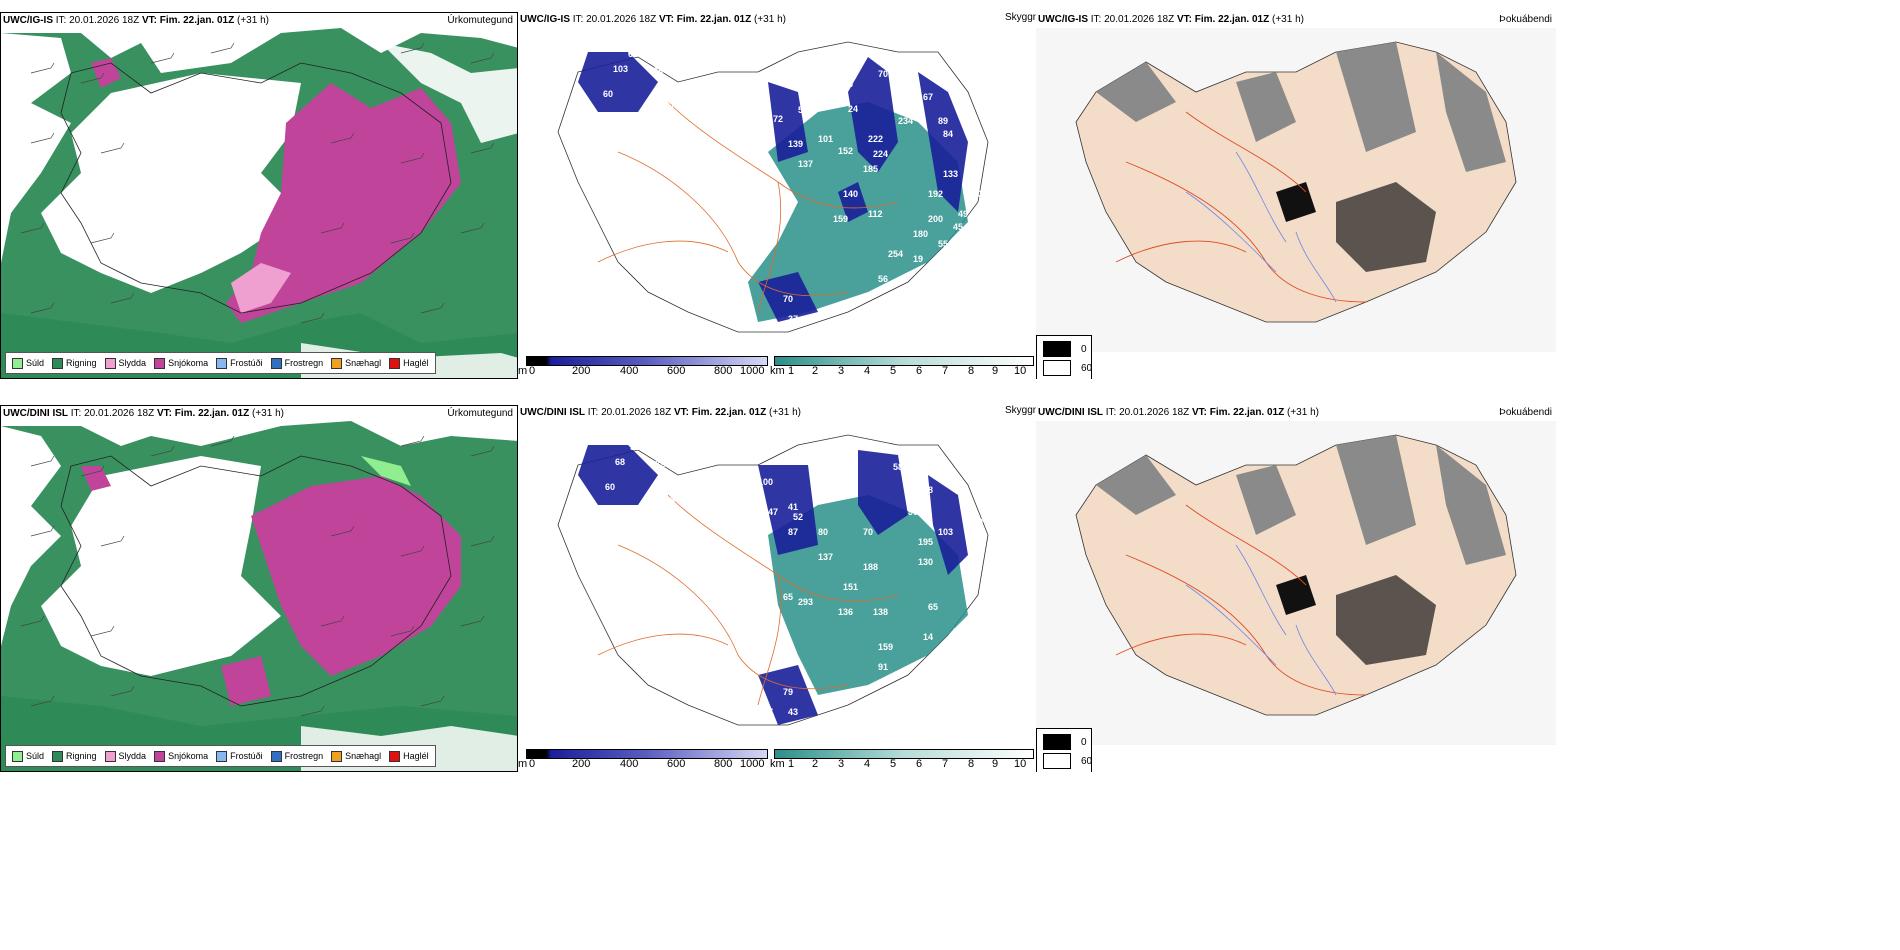 The height and width of the screenshot is (950, 1900). I want to click on km-tick: 4, so click(867, 764).